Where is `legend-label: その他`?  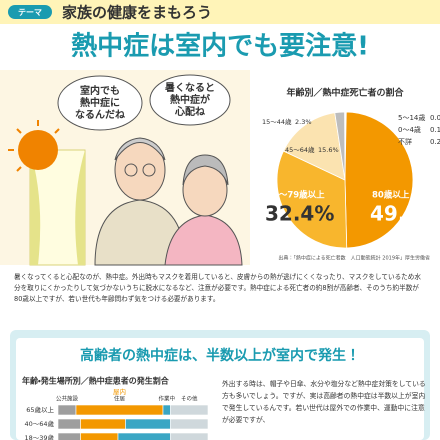
legend-label: その他 is located at coordinates (189, 399).